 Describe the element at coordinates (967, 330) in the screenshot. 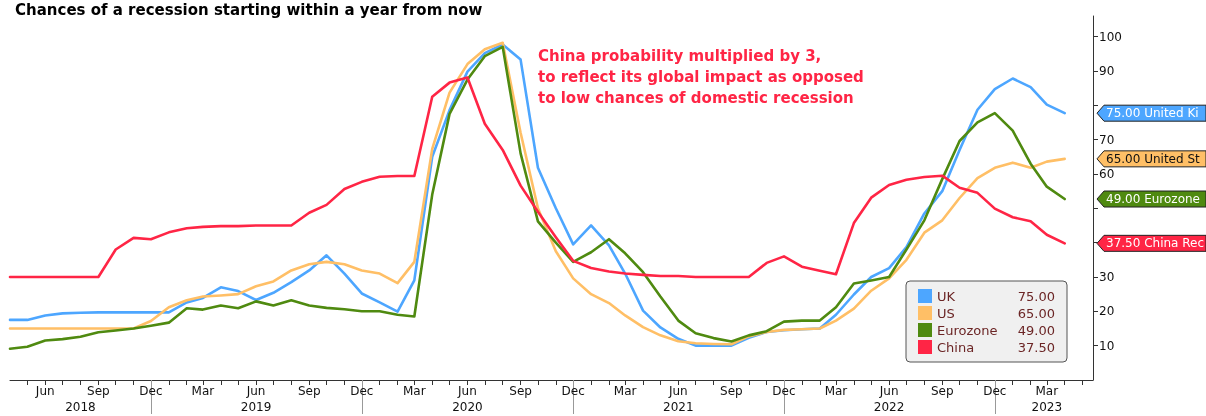

I see `legend-label: Eurozone` at that location.